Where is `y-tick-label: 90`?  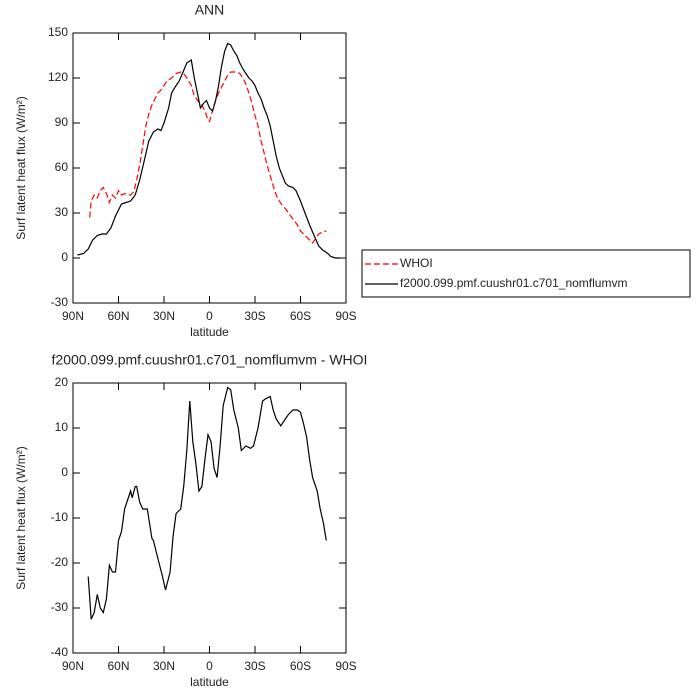
y-tick-label: 90 is located at coordinates (62, 122).